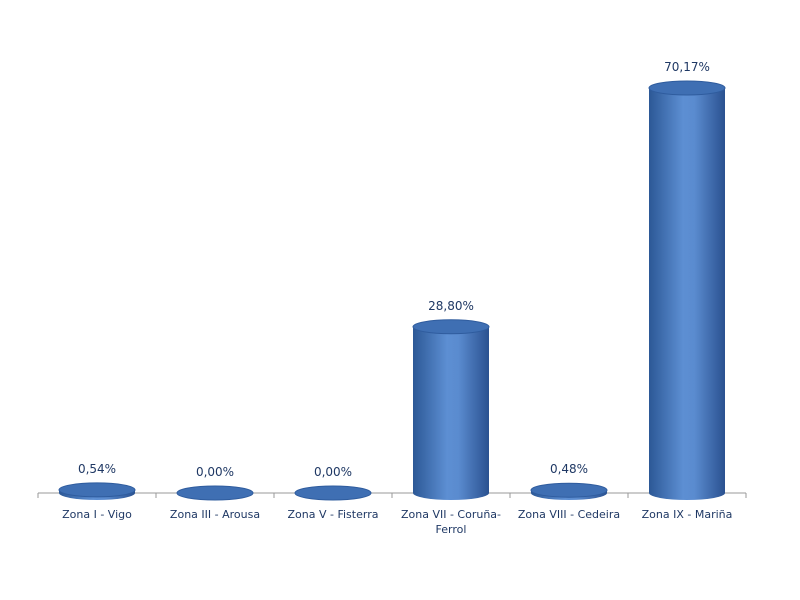 The image size is (800, 600). What do you see at coordinates (451, 522) in the screenshot?
I see `x-tick-label: Zona VII - Coruña-Ferrol` at bounding box center [451, 522].